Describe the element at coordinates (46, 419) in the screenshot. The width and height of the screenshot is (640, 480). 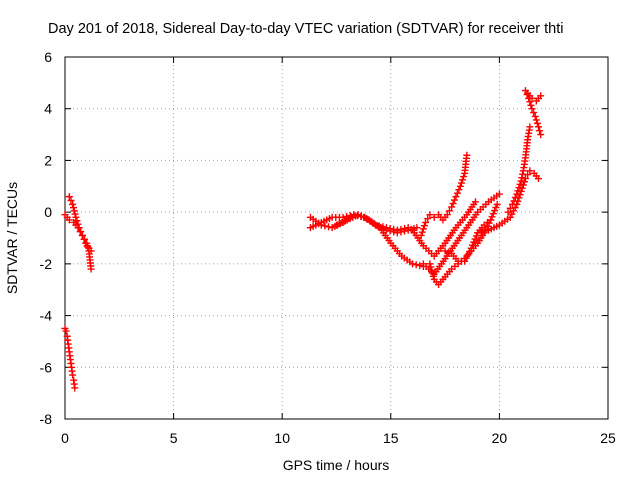
I see `y-tick-label: -8` at that location.